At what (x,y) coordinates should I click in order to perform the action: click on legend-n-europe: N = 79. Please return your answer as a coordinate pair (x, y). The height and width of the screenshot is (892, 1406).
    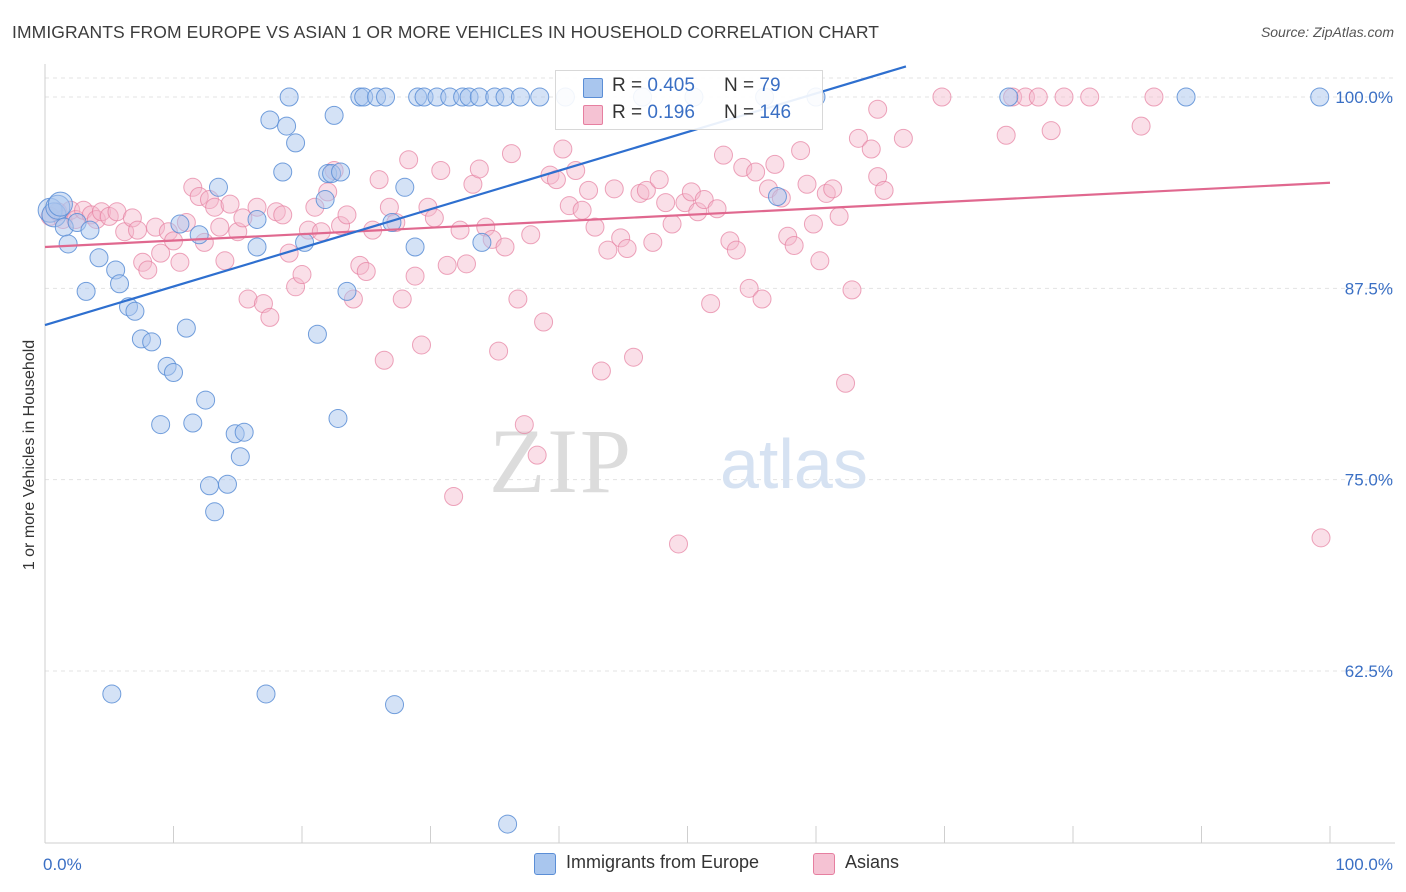
    Looking at the image, I should click on (752, 85).